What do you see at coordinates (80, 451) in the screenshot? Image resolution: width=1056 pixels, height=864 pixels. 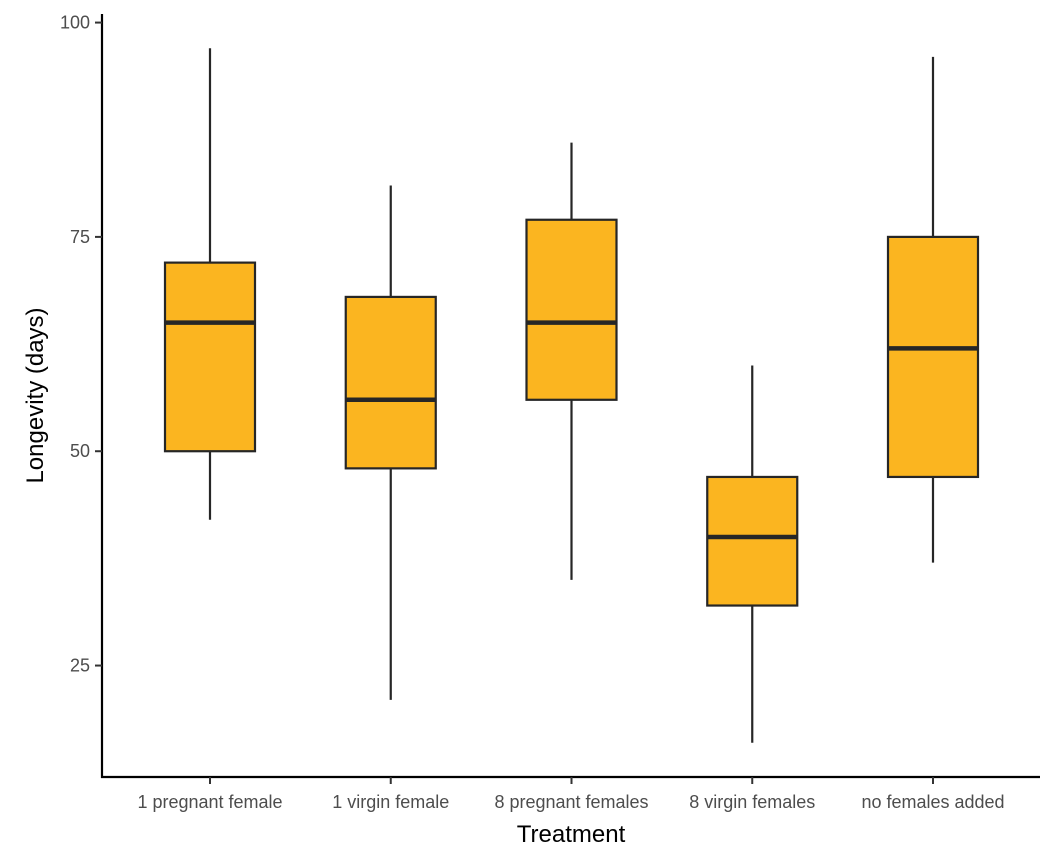 I see `y-tick-label: 50` at bounding box center [80, 451].